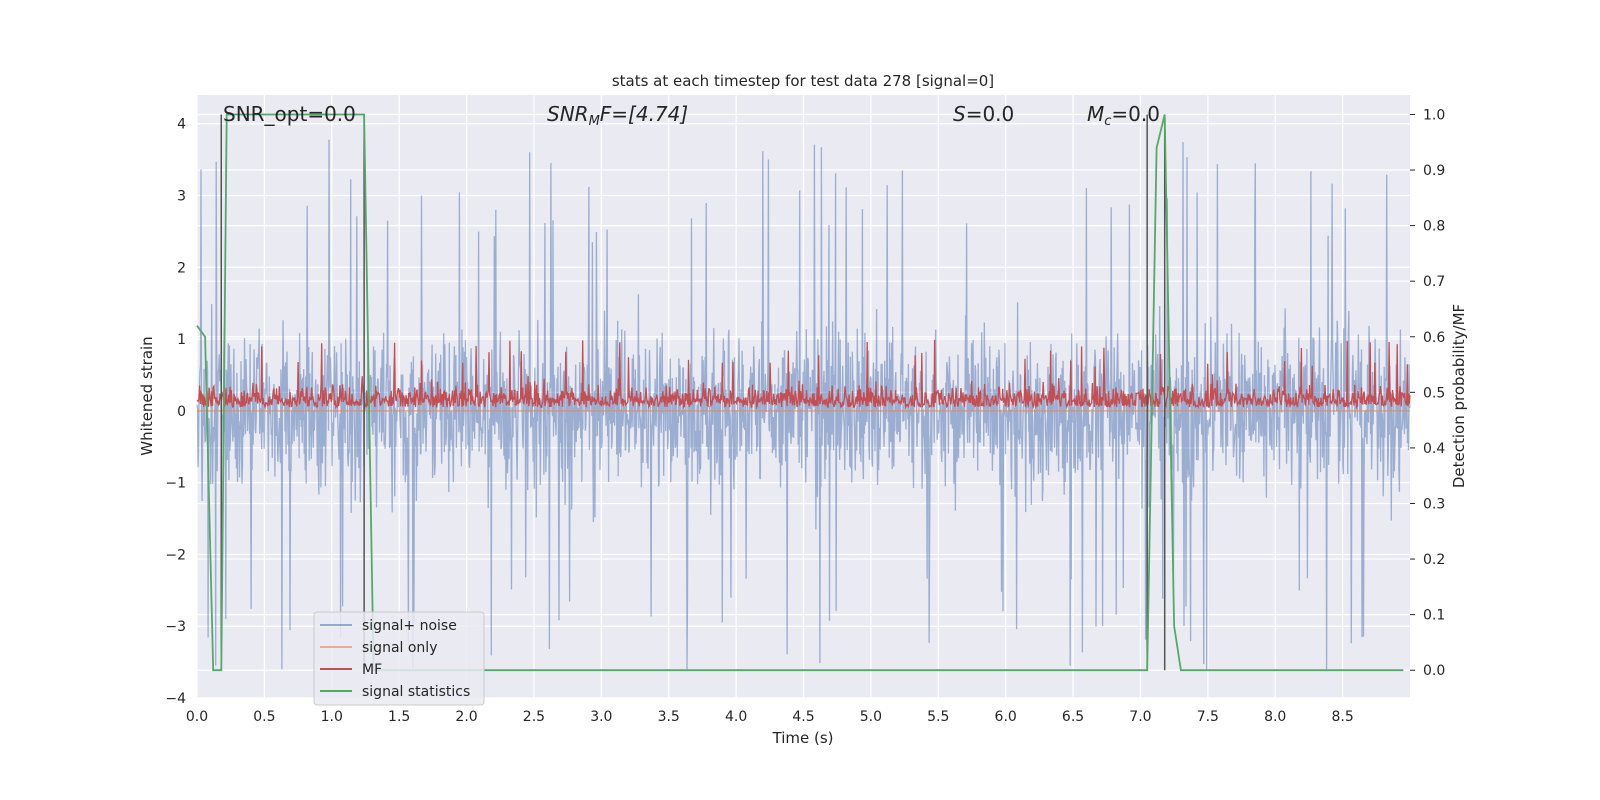 This screenshot has width=1600, height=800. I want to click on x-tick-label: 1.0, so click(332, 717).